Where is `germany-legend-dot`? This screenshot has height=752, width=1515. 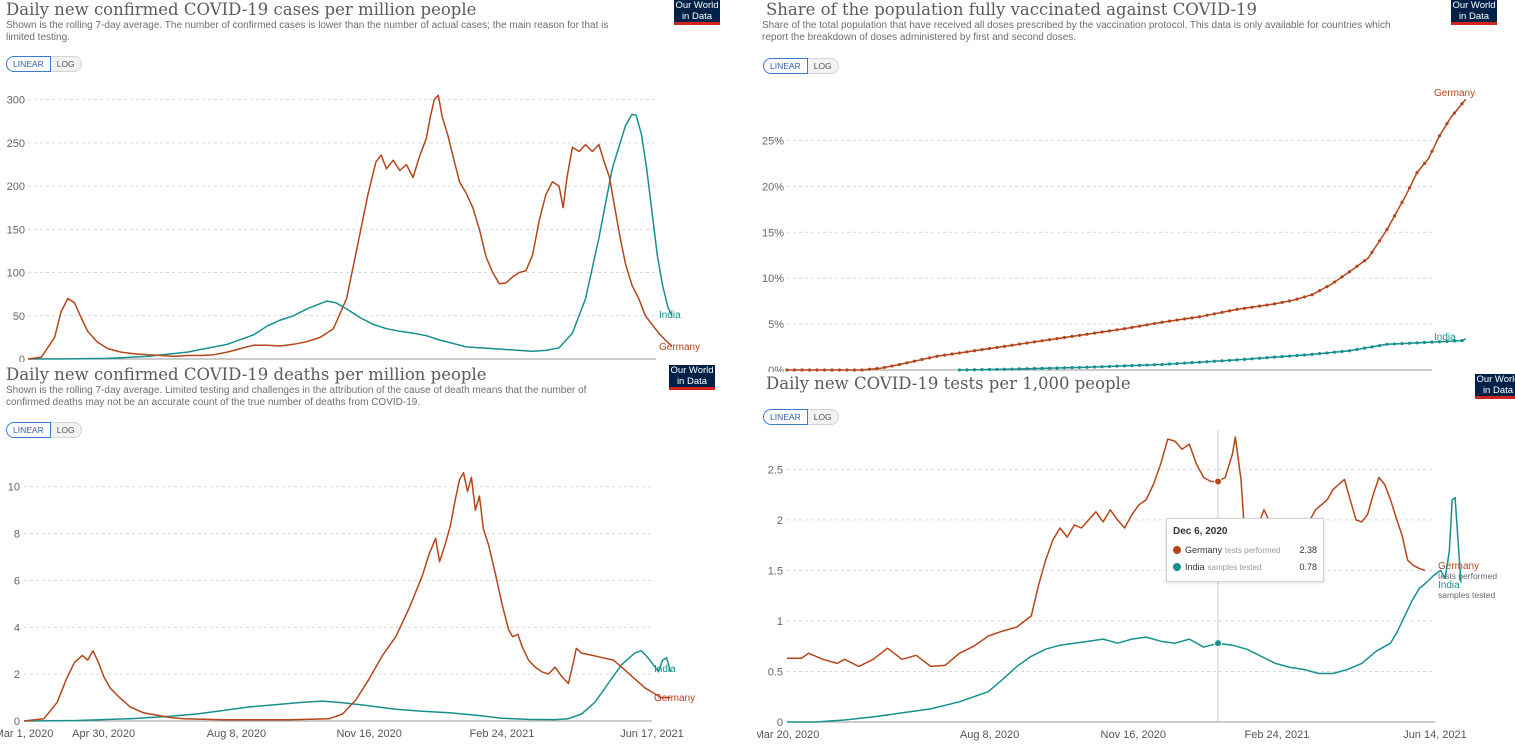
germany-legend-dot is located at coordinates (1177, 550).